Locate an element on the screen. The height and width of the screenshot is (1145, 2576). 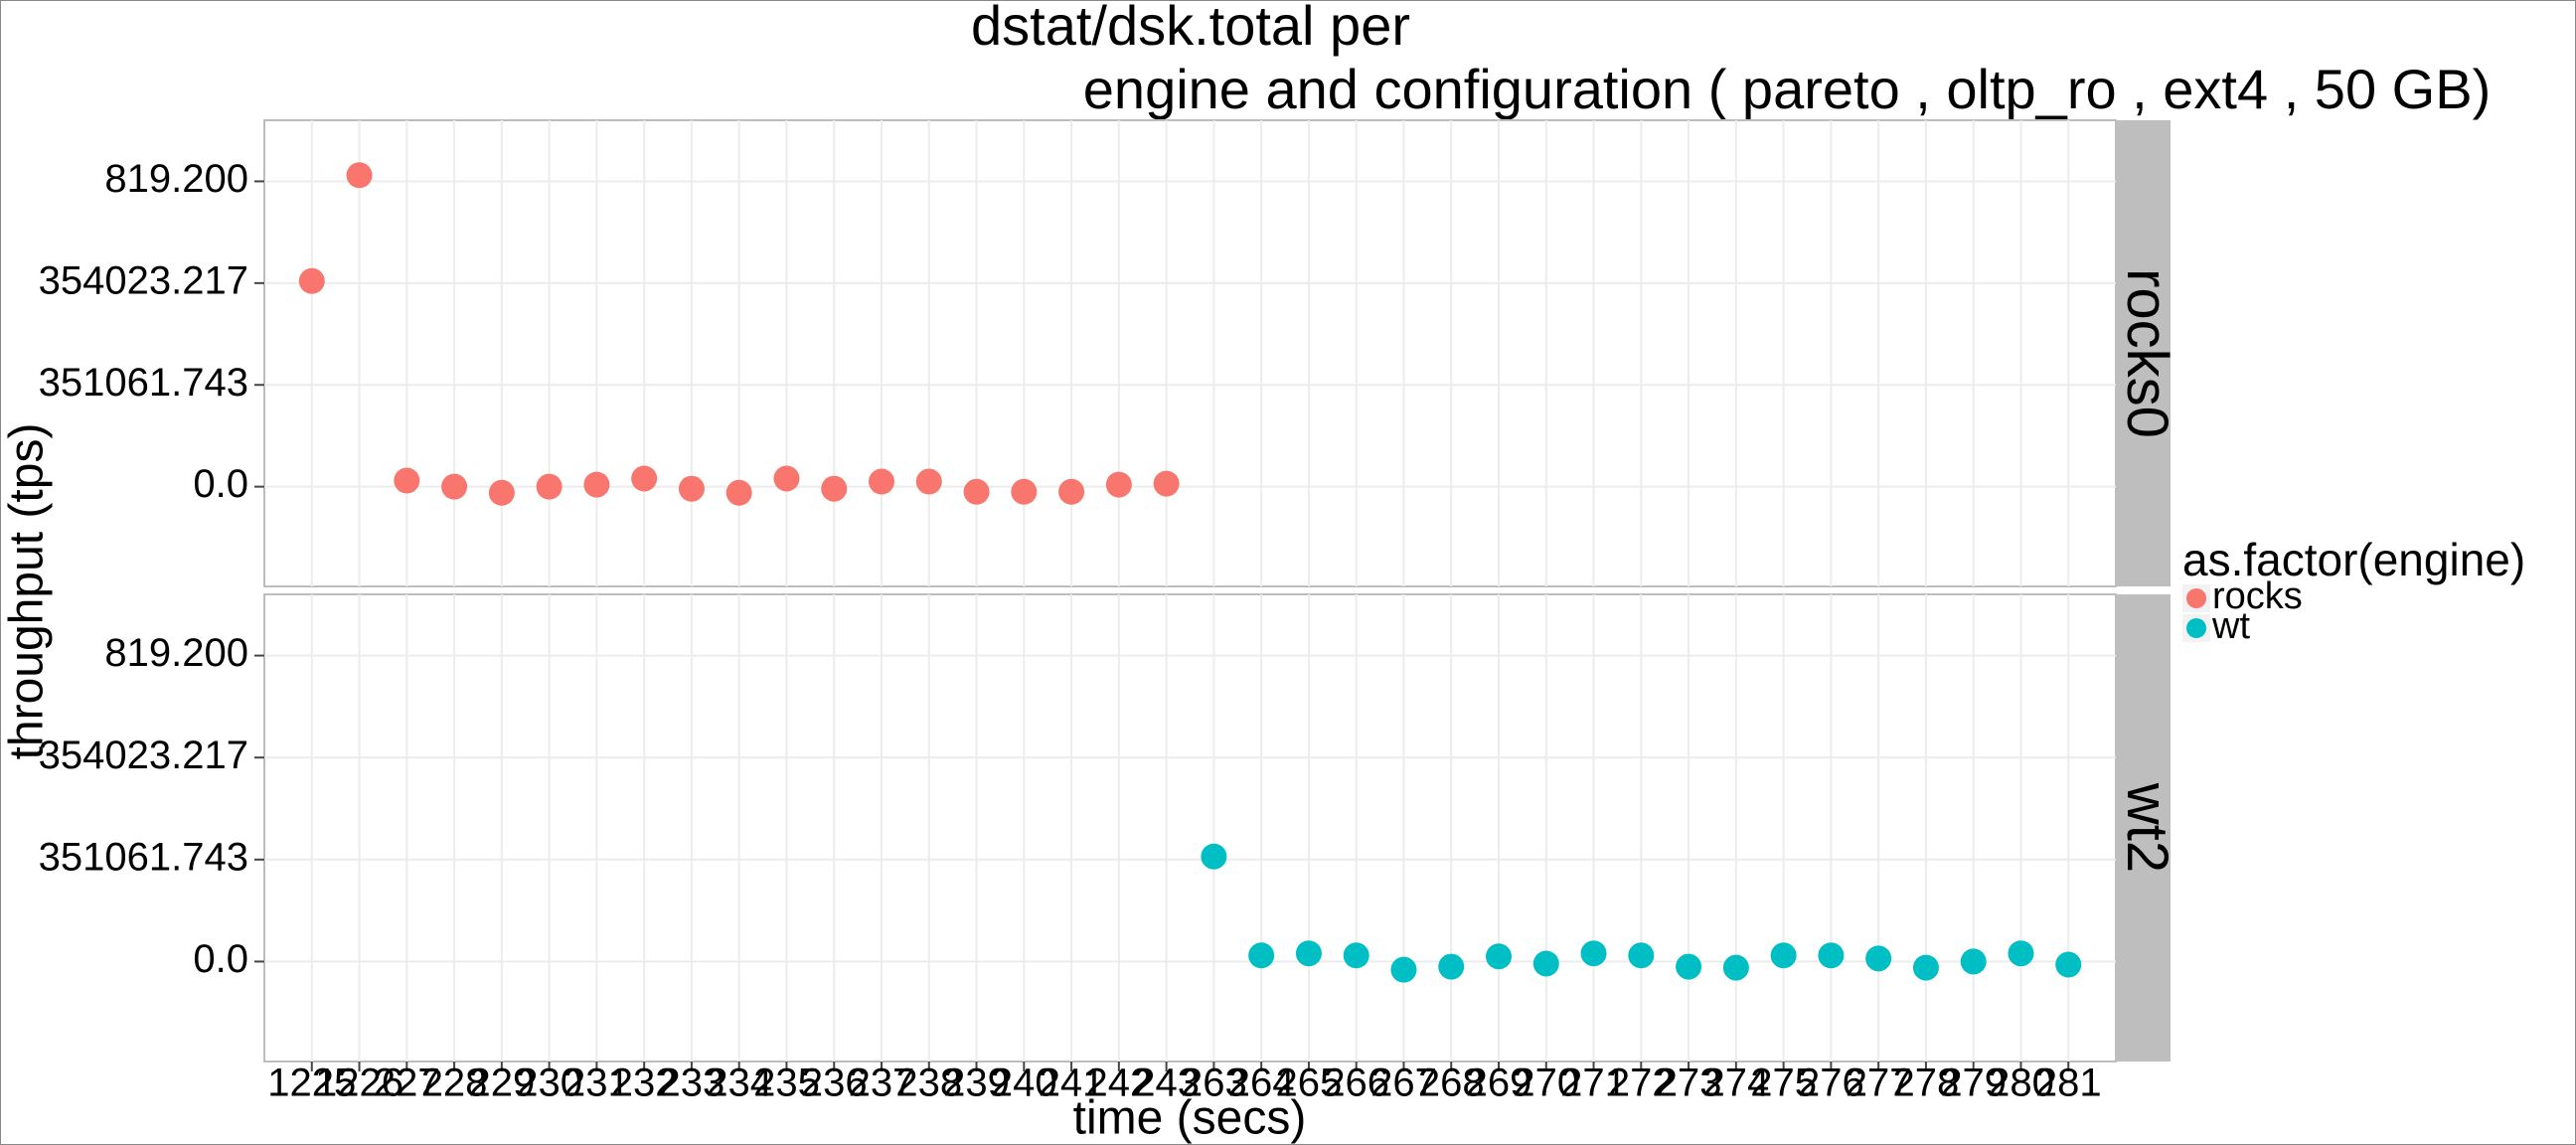
x-tick-label: 1225 is located at coordinates (311, 1083).